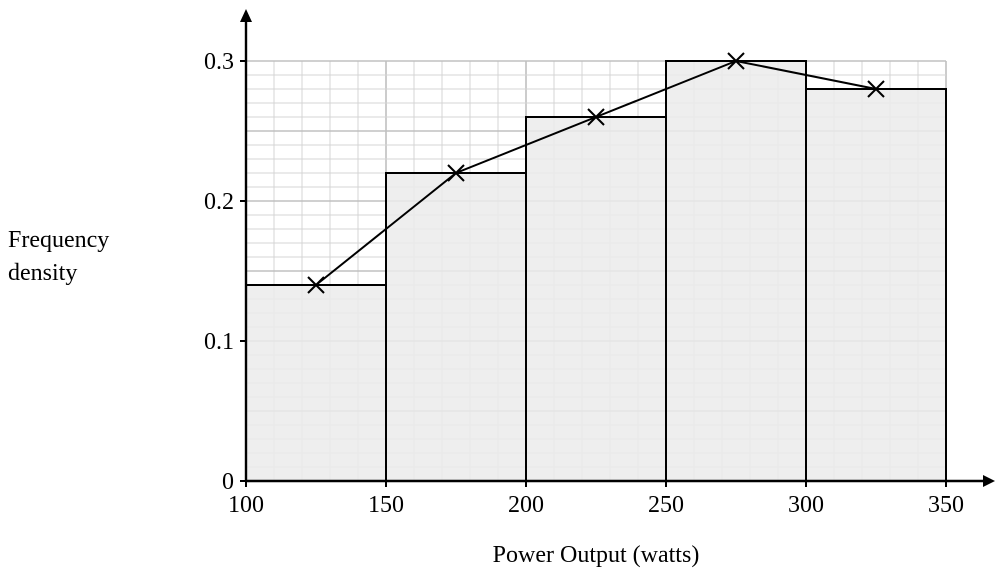 This screenshot has width=995, height=570. What do you see at coordinates (219, 202) in the screenshot?
I see `y-tick-label: 0.2` at bounding box center [219, 202].